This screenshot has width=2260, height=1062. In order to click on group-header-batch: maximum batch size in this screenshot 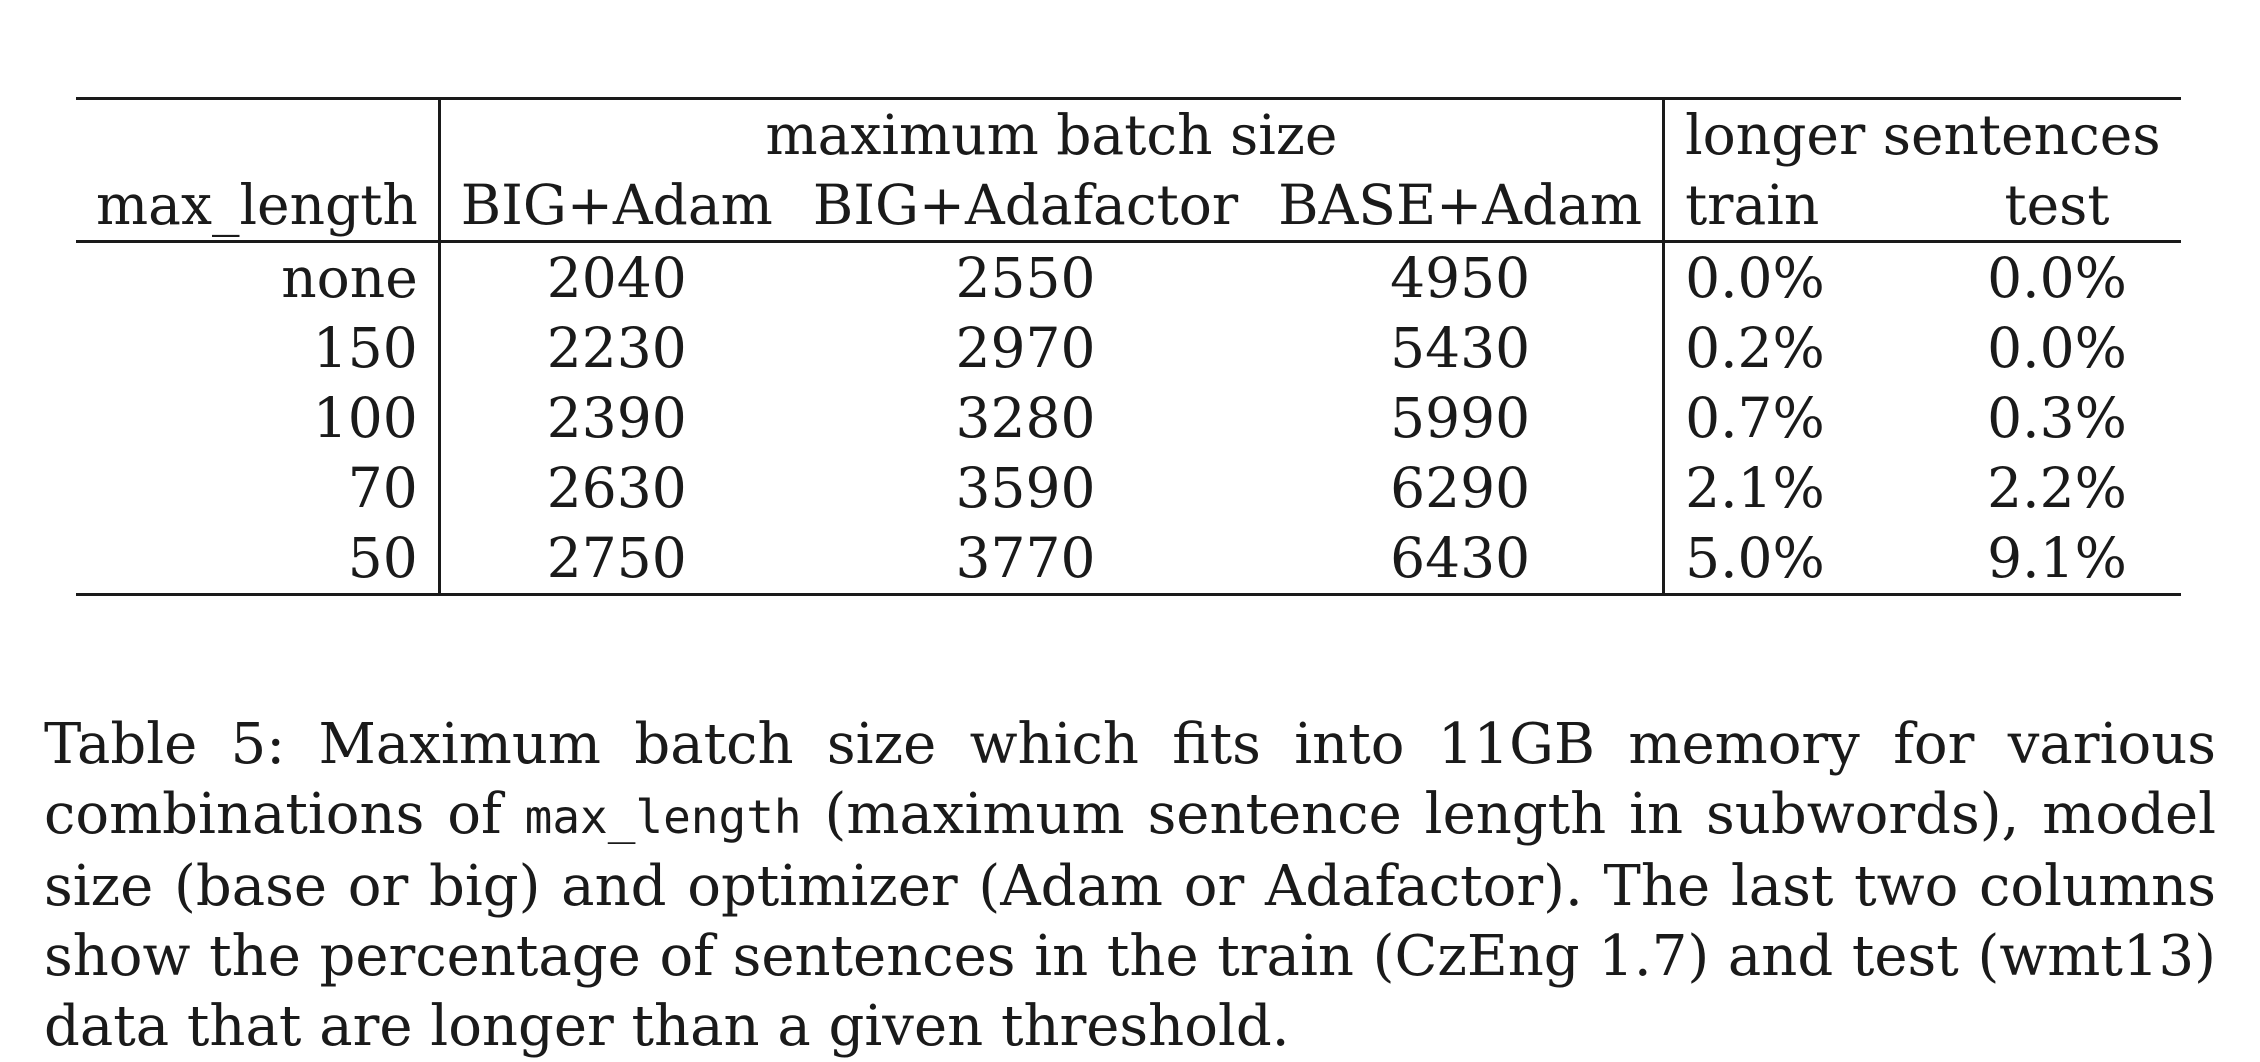, I will do `click(1052, 133)`.